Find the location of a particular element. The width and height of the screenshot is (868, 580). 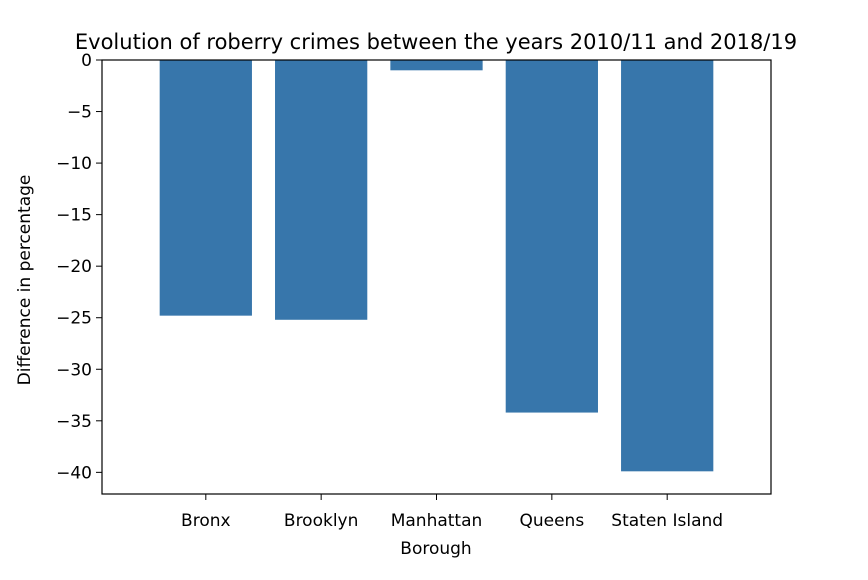

y-tick-label: −40 is located at coordinates (74, 473).